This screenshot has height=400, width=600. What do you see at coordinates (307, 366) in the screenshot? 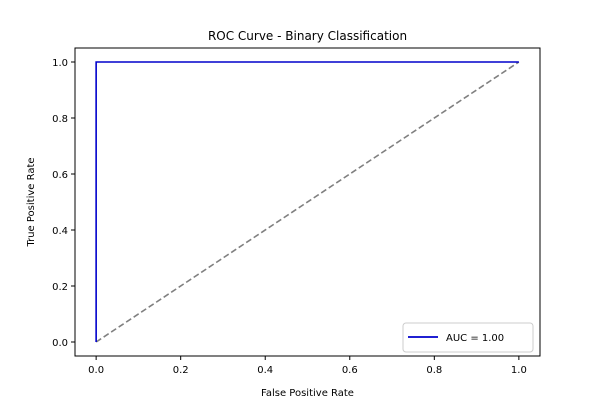
I see `x-axis-ticks: 0.0 0.2 0.4 0.6 0.8 1.0` at bounding box center [307, 366].